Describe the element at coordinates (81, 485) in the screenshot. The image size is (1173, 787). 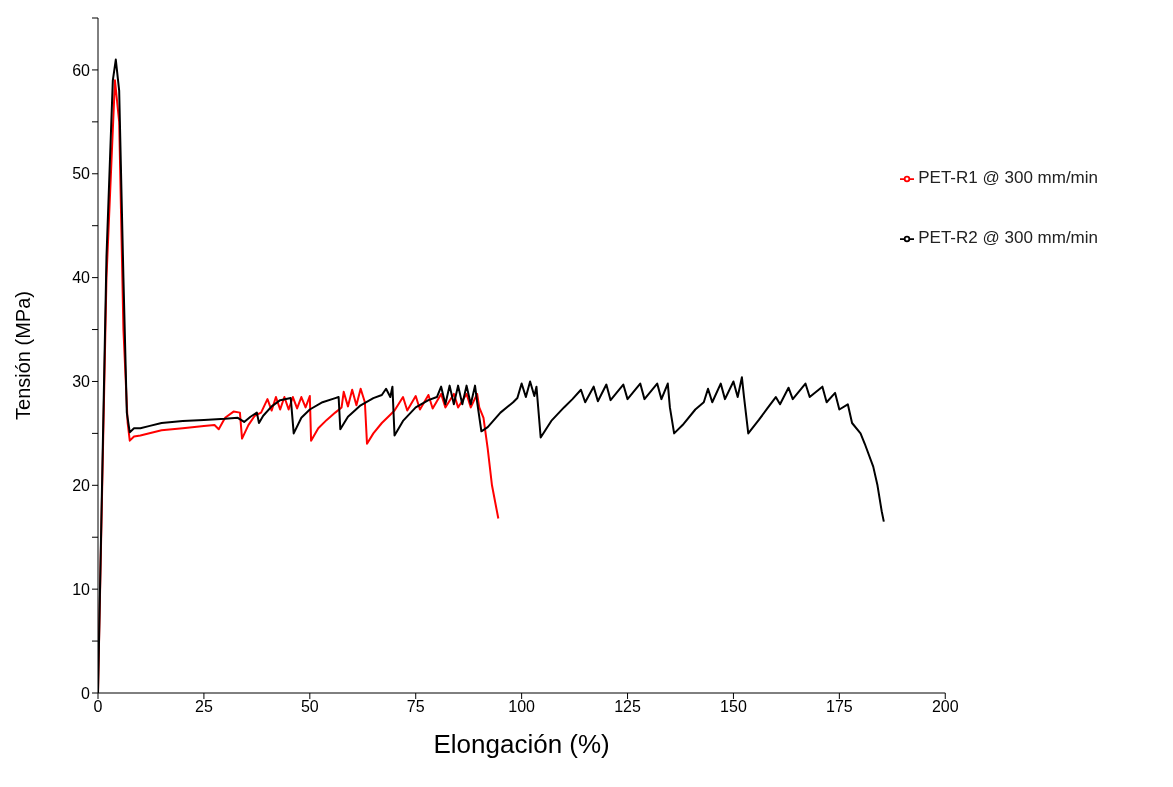
I see `y-tick-label: 20` at that location.